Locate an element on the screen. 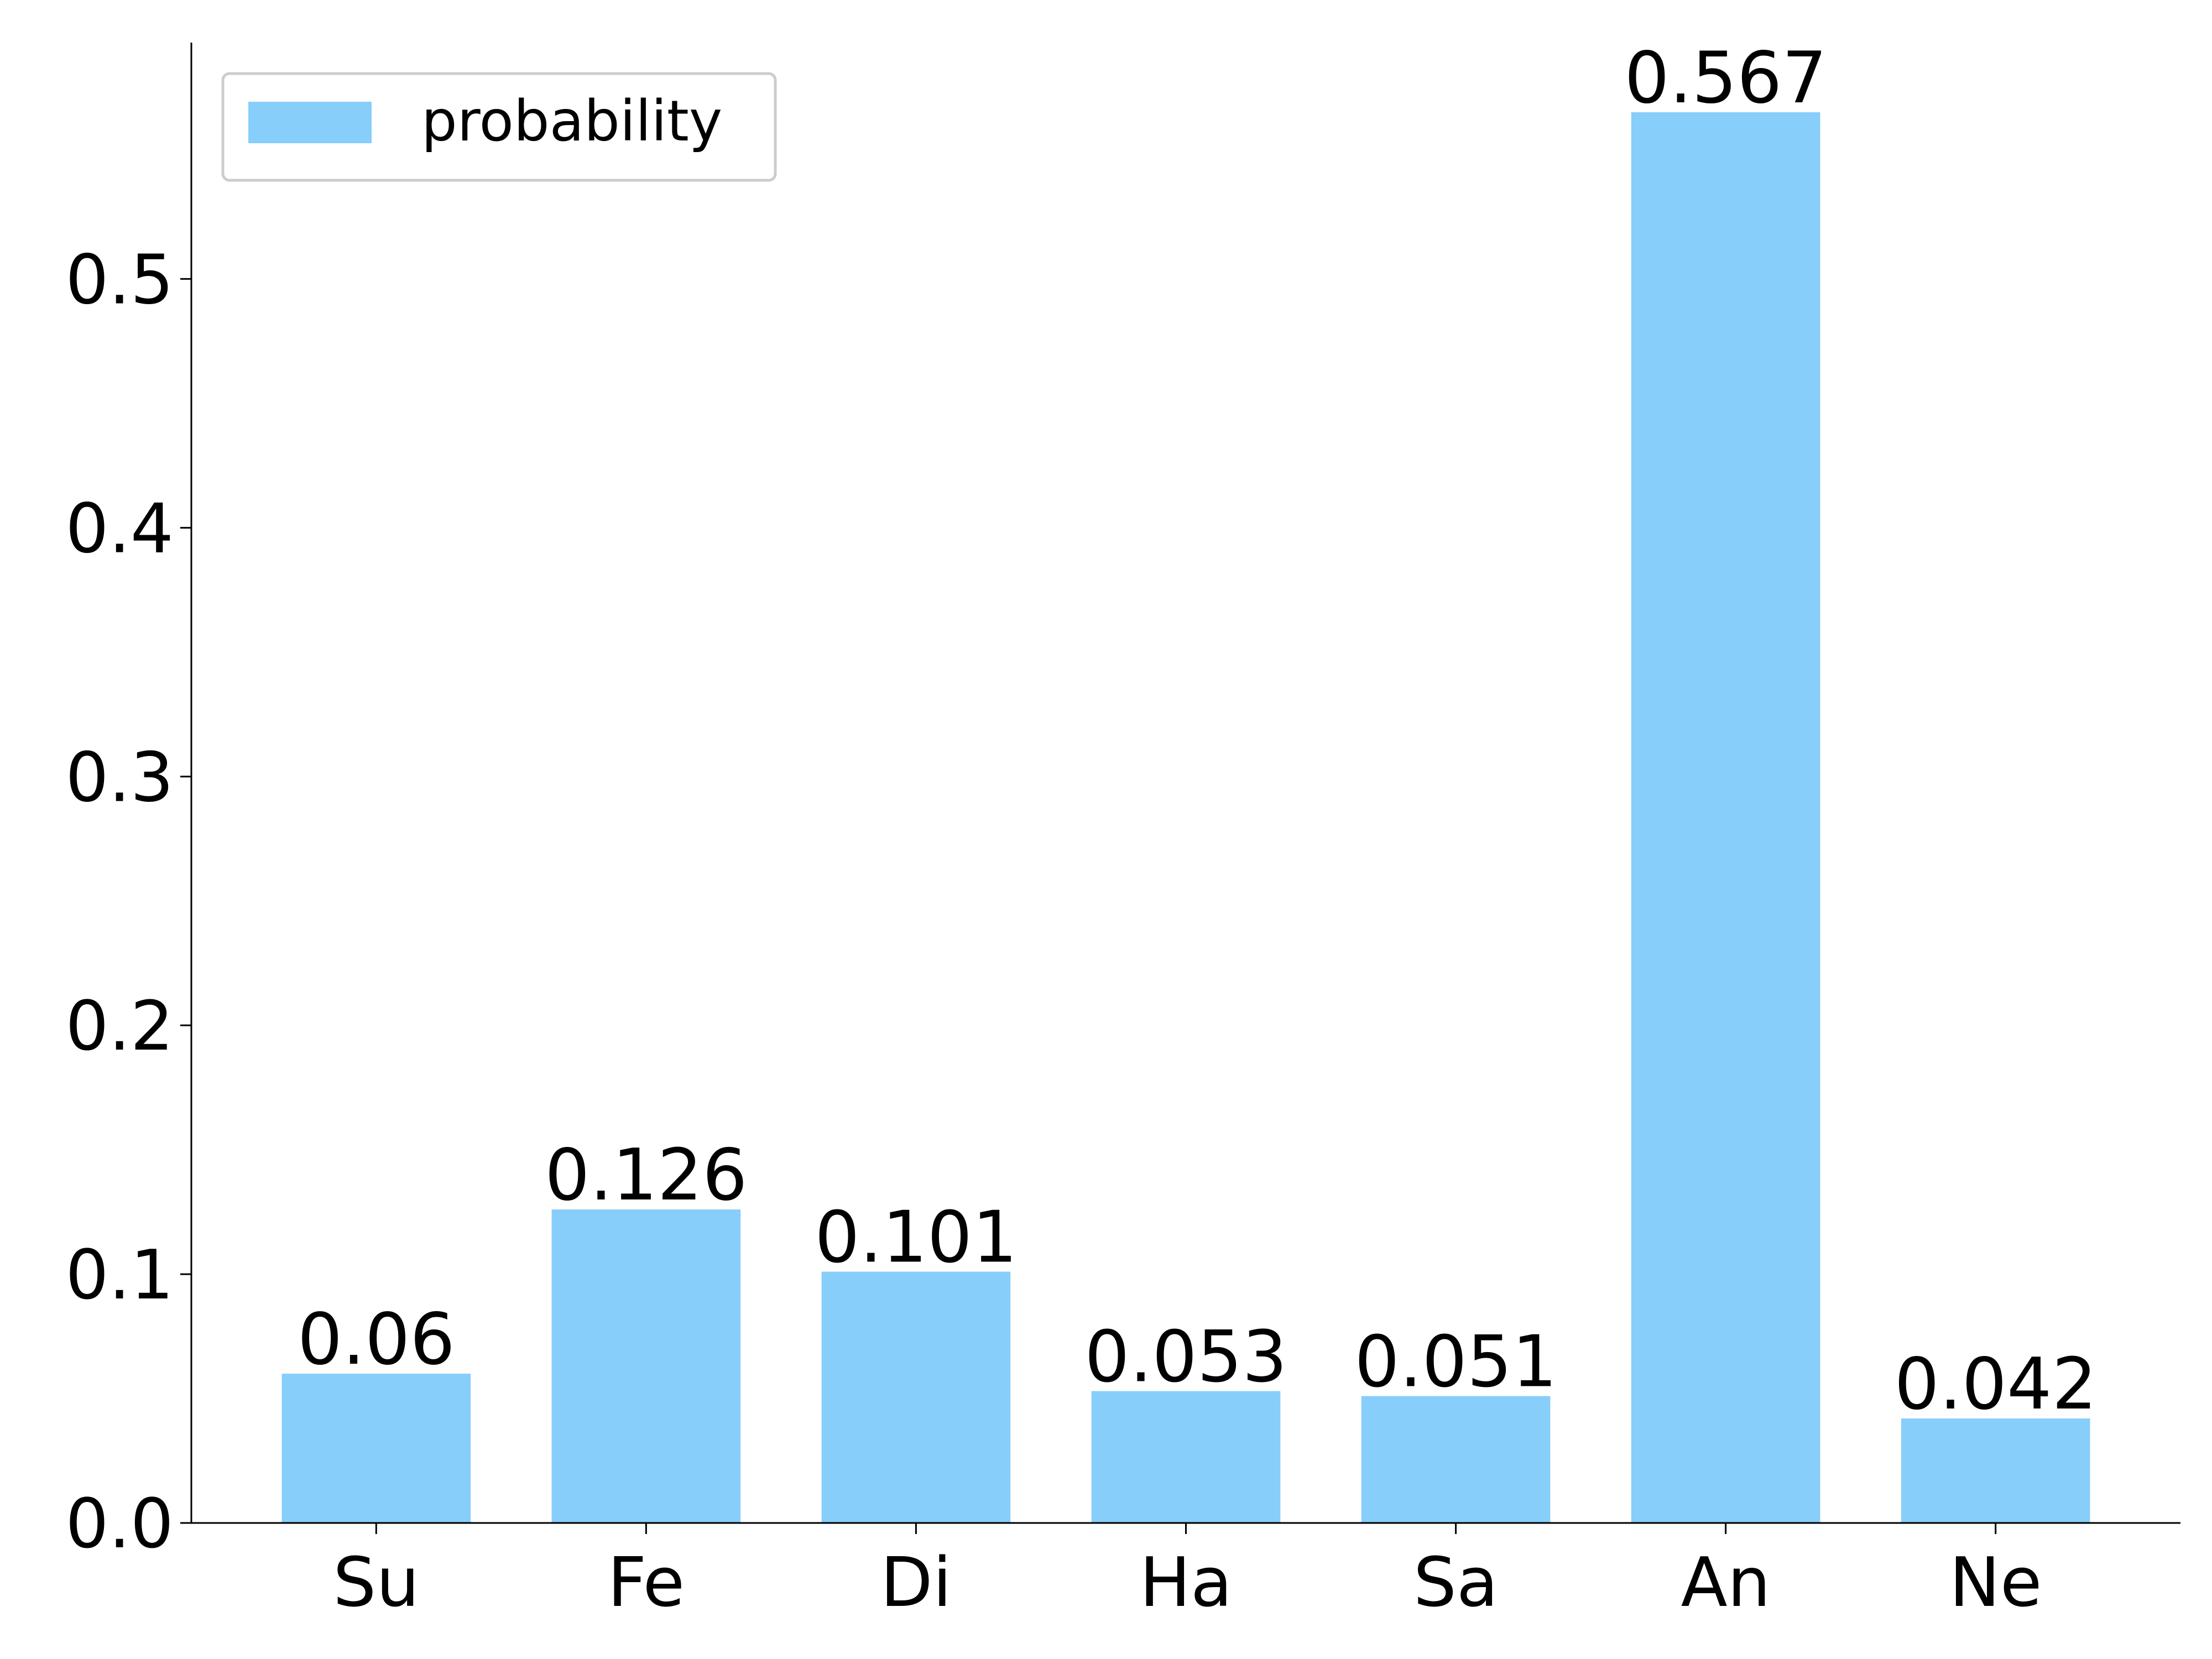 This screenshot has height=1659, width=2212. y-tick-label: 0.2 is located at coordinates (120, 1026).